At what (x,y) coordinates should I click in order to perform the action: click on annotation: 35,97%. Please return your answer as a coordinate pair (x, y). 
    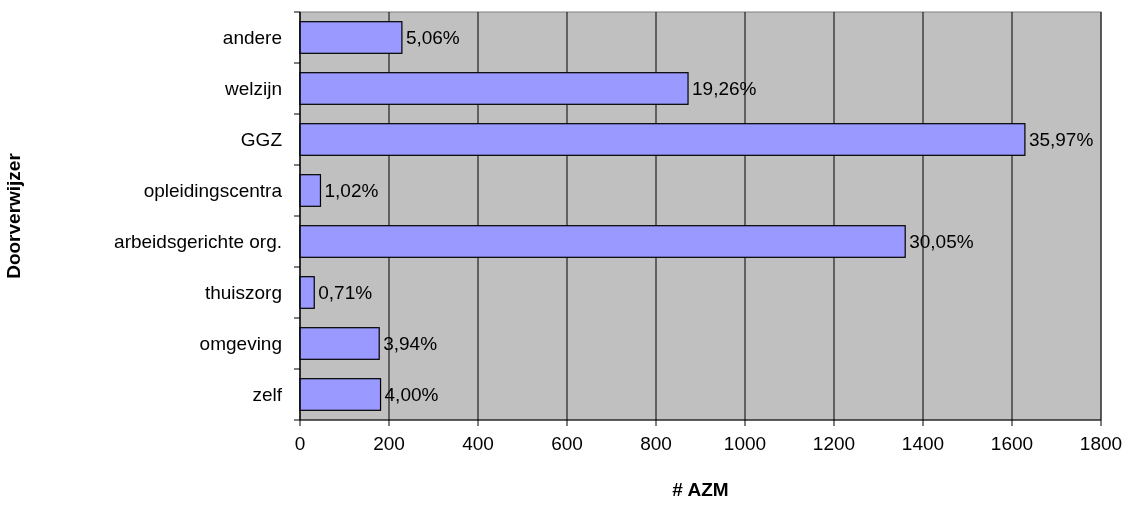
    Looking at the image, I should click on (1061, 140).